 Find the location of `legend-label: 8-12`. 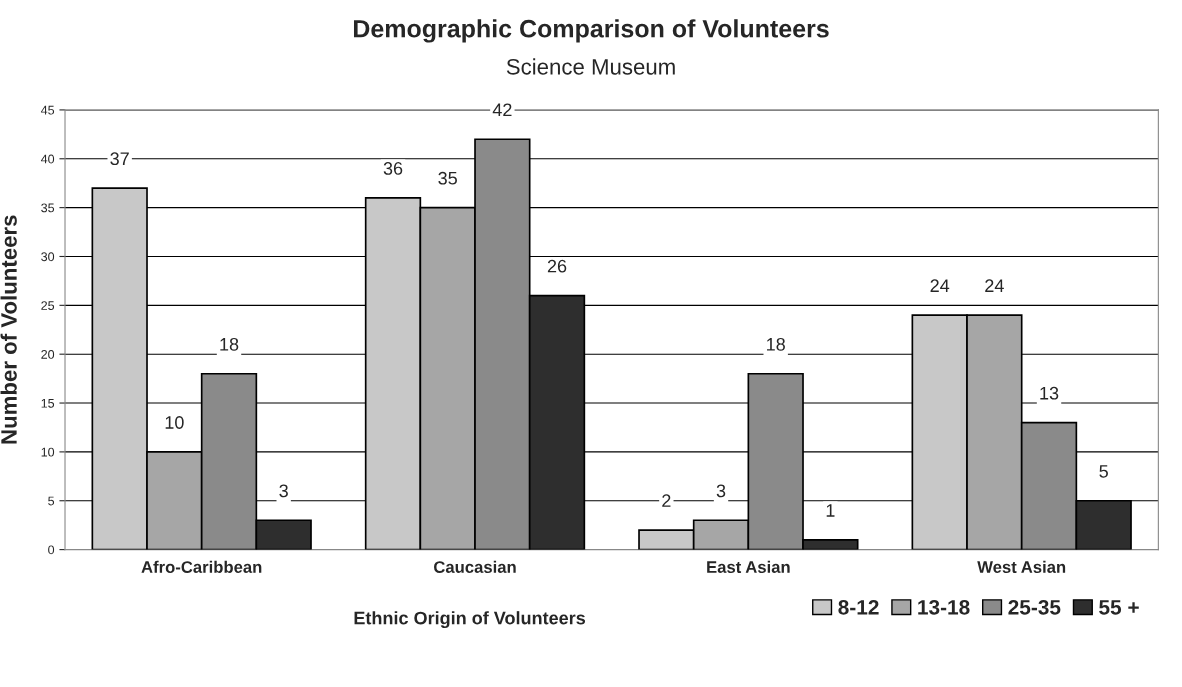

legend-label: 8-12 is located at coordinates (858, 607).